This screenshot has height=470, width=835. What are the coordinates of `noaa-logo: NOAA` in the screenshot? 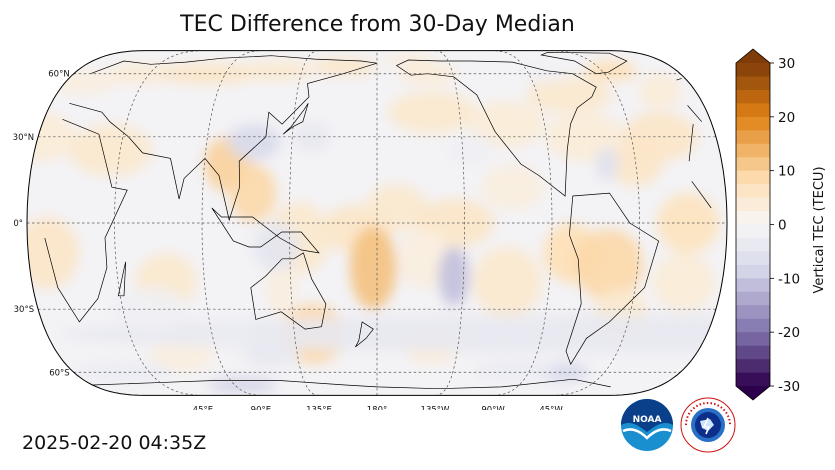 It's located at (647, 425).